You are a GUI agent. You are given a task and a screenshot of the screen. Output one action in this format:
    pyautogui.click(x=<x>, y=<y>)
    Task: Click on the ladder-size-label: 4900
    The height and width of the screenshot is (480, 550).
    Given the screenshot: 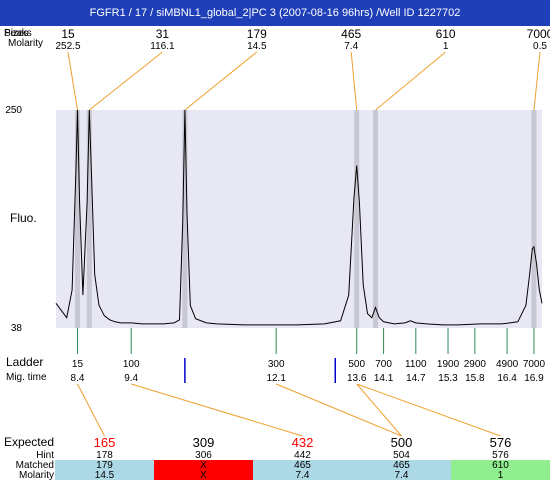 What is the action you would take?
    pyautogui.click(x=507, y=364)
    